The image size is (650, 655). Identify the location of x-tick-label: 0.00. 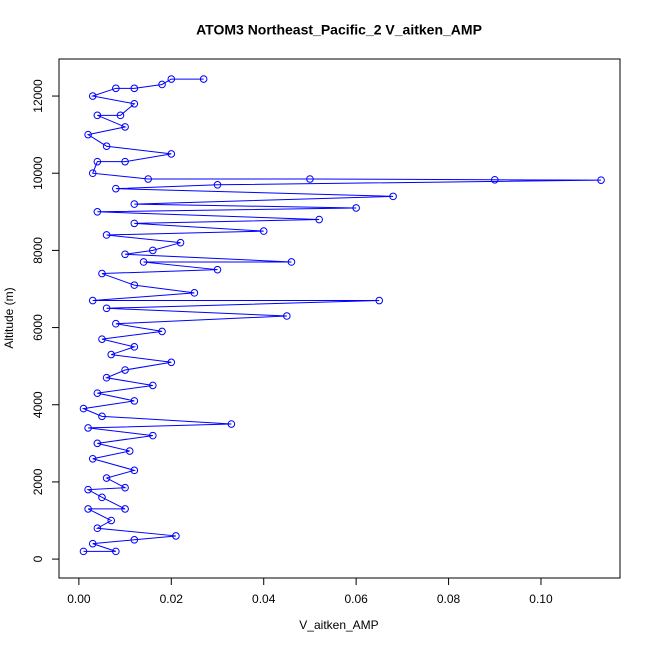
(79, 599).